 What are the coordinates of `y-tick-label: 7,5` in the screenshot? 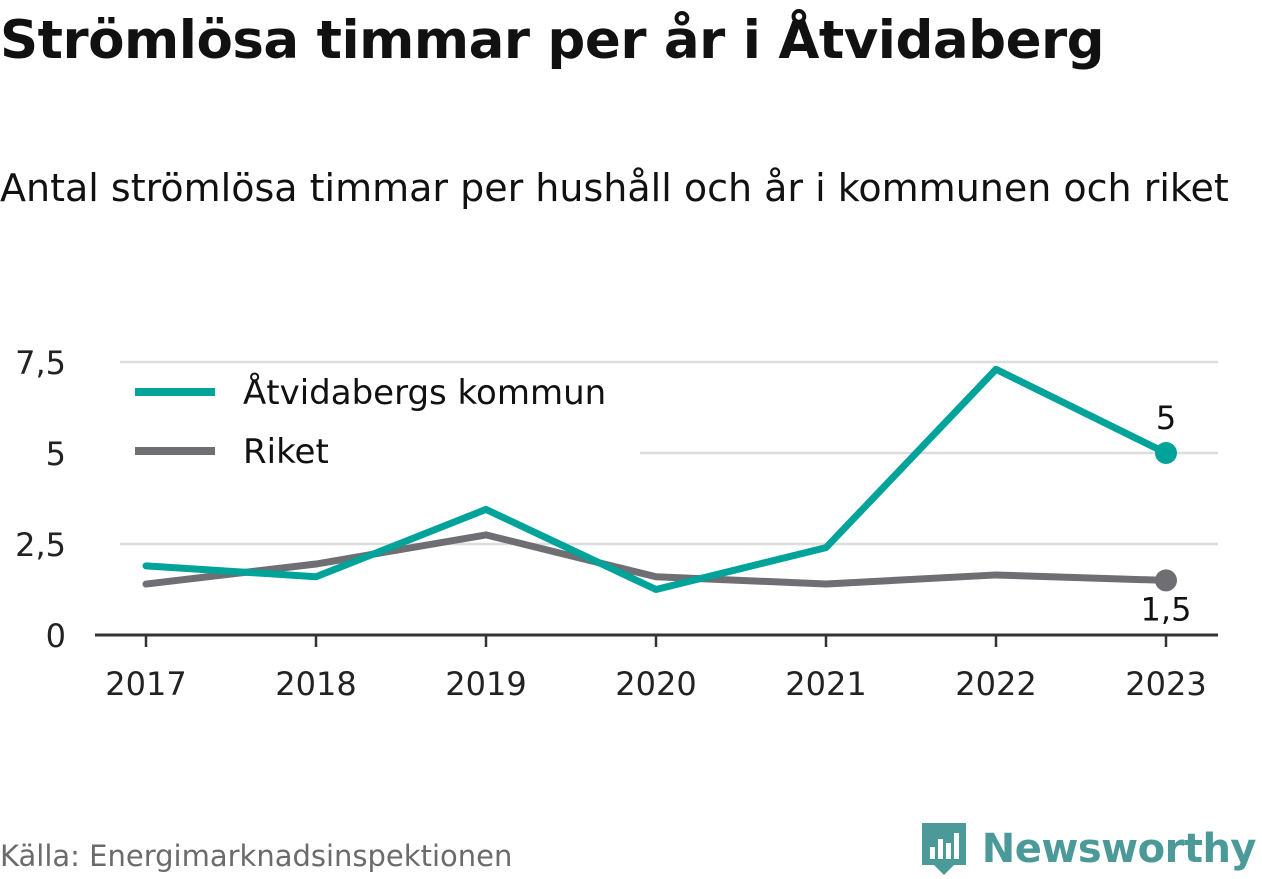 It's located at (40, 363).